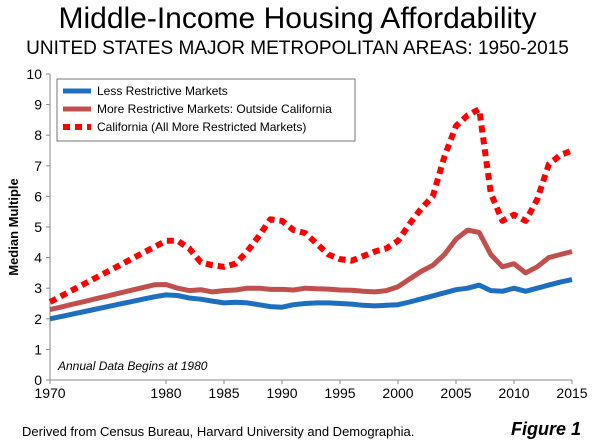 The image size is (595, 443). What do you see at coordinates (513, 393) in the screenshot?
I see `x-tick-label: 2010` at bounding box center [513, 393].